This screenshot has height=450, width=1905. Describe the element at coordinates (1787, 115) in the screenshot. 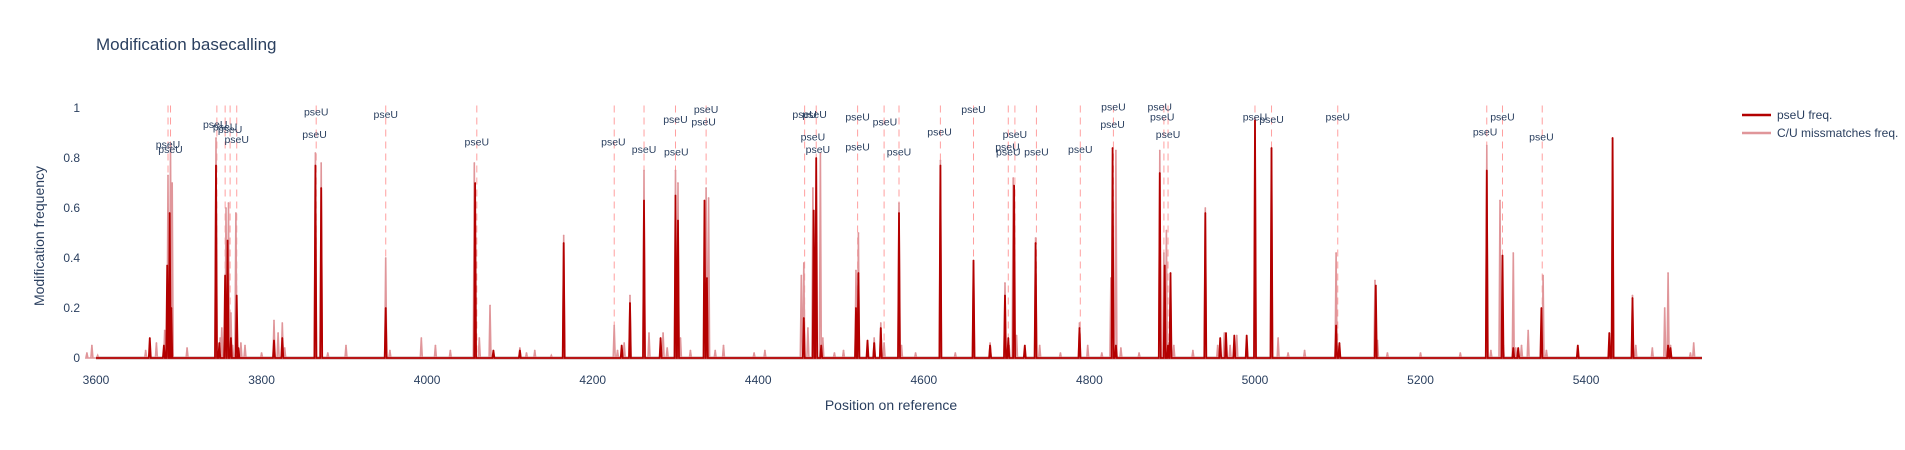

I see `legend-item-pseu: pseU freq.` at that location.